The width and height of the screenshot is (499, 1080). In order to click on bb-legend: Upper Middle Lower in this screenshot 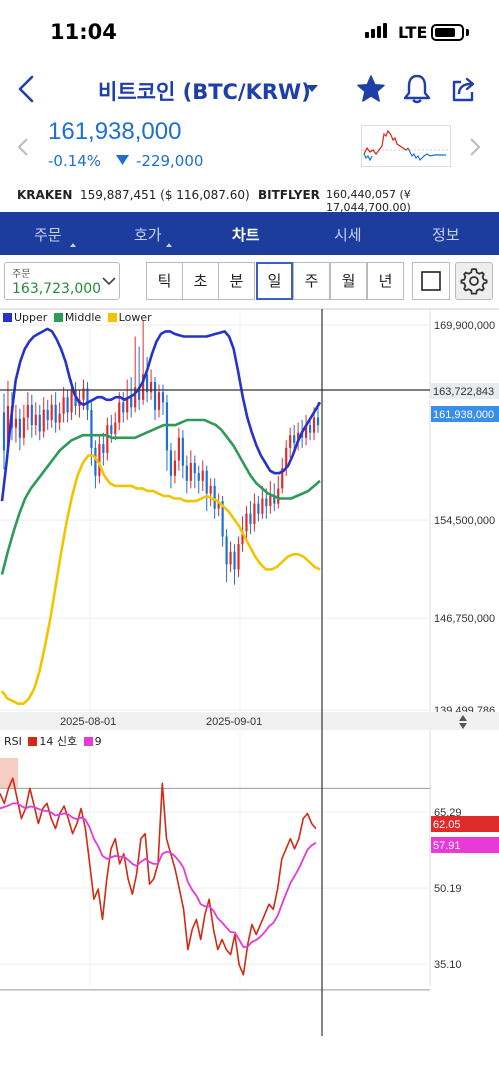, I will do `click(77, 317)`.